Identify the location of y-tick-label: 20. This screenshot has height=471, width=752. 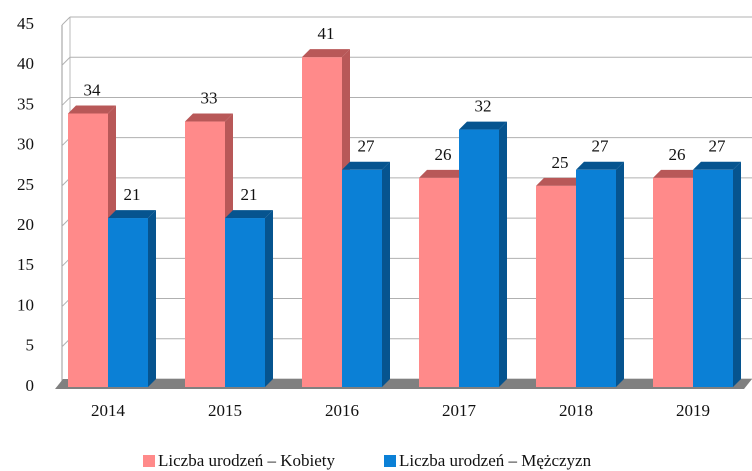
(25, 224).